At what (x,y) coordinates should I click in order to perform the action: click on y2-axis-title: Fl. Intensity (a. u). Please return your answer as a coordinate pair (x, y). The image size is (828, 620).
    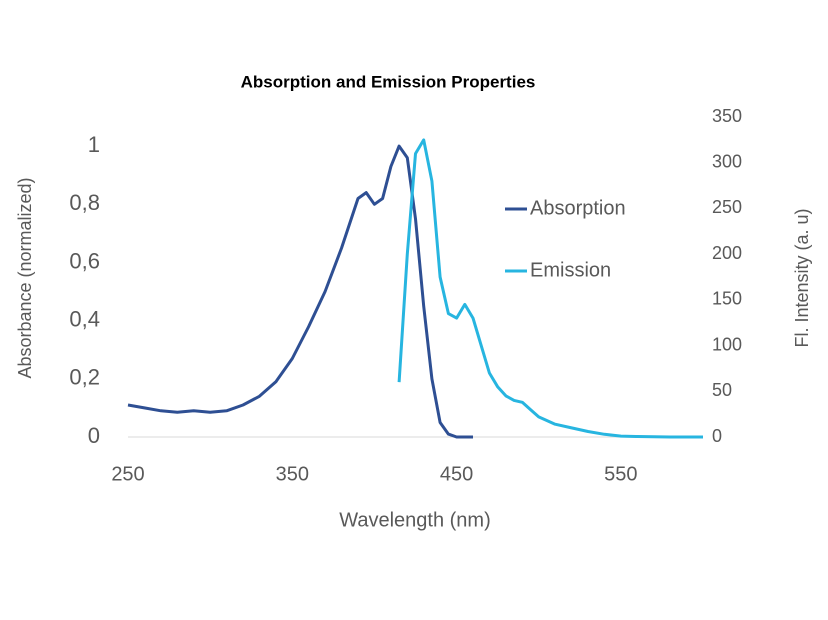
    Looking at the image, I should click on (802, 277).